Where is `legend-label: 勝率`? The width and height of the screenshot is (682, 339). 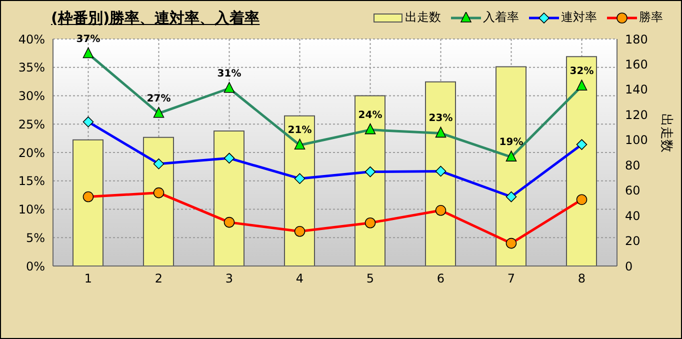 legend-label: 勝率 is located at coordinates (651, 17).